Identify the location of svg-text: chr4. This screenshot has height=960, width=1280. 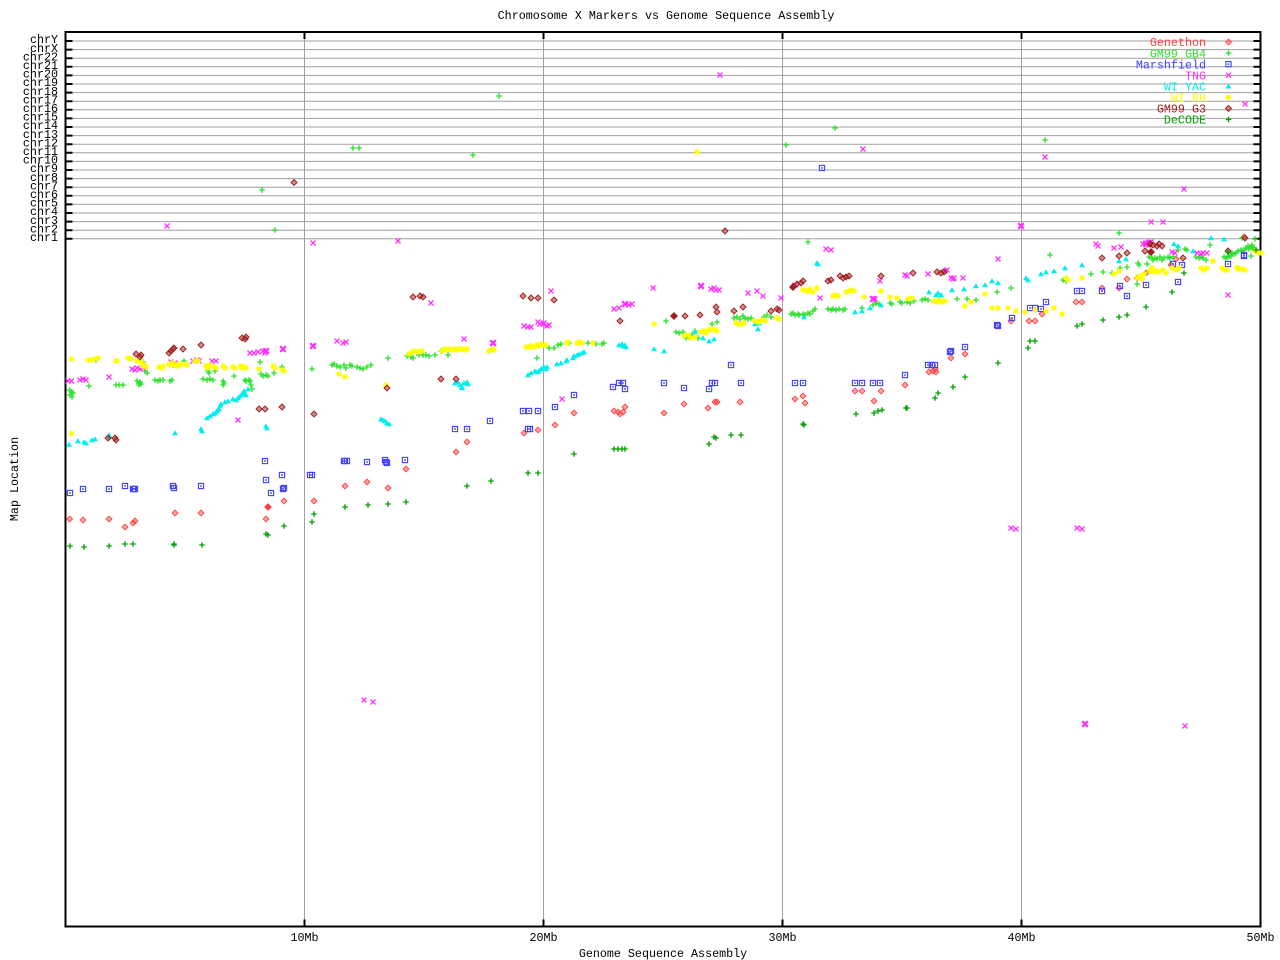
(44, 212).